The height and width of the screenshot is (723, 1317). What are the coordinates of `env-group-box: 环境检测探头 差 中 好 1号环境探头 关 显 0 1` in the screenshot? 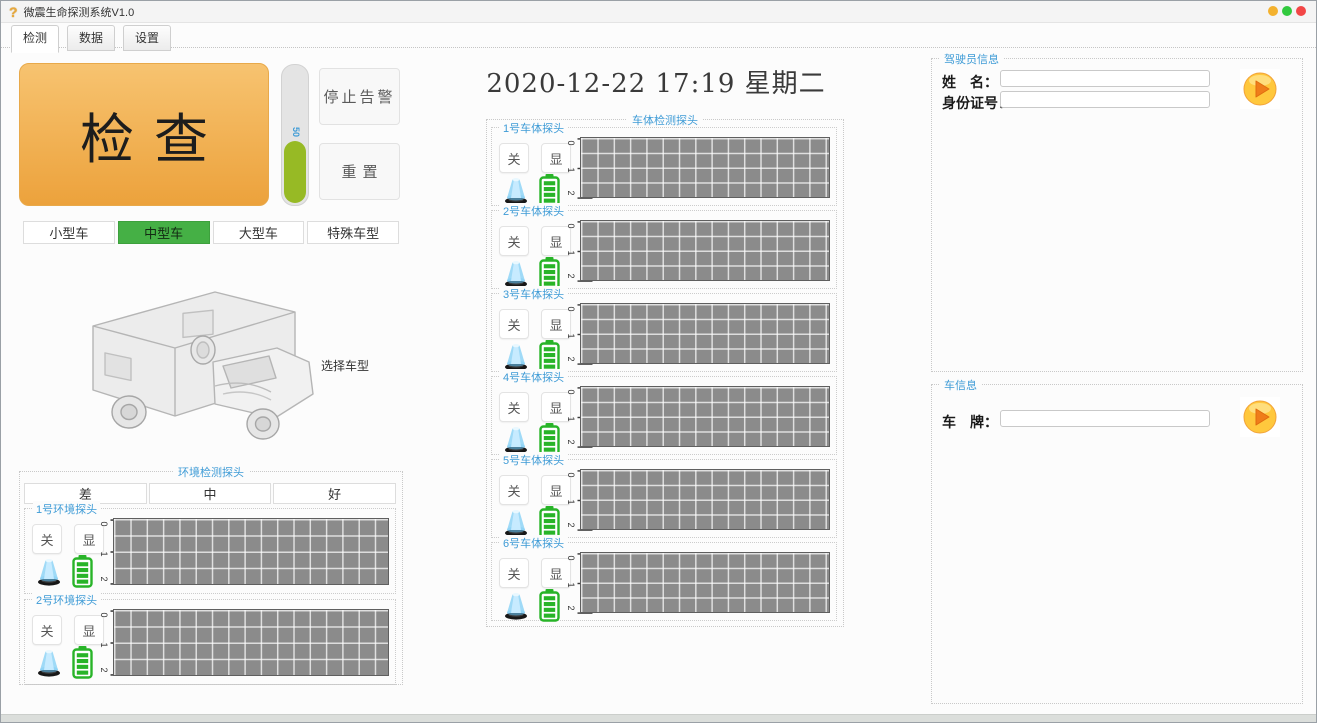 It's located at (211, 574).